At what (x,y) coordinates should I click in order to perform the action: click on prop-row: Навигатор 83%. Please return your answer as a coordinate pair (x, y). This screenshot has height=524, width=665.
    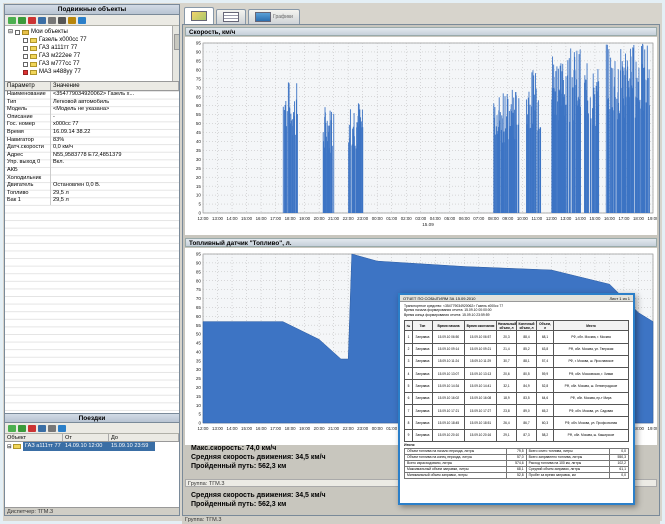
    Looking at the image, I should click on (92, 140).